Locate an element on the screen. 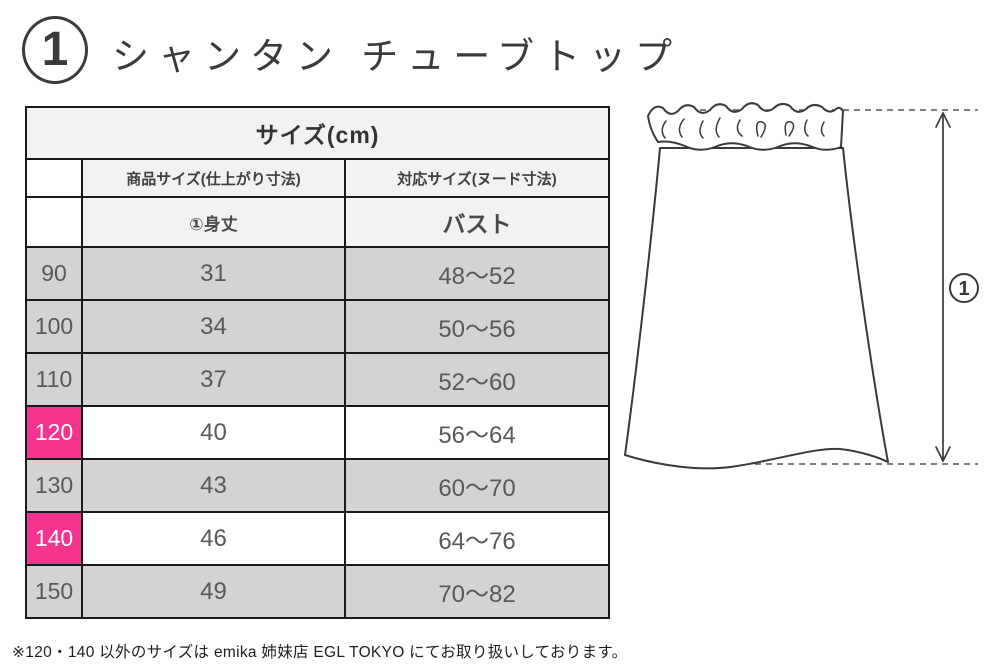  table-row-120-highlighted: 120 40 56〜64 is located at coordinates (318, 432).